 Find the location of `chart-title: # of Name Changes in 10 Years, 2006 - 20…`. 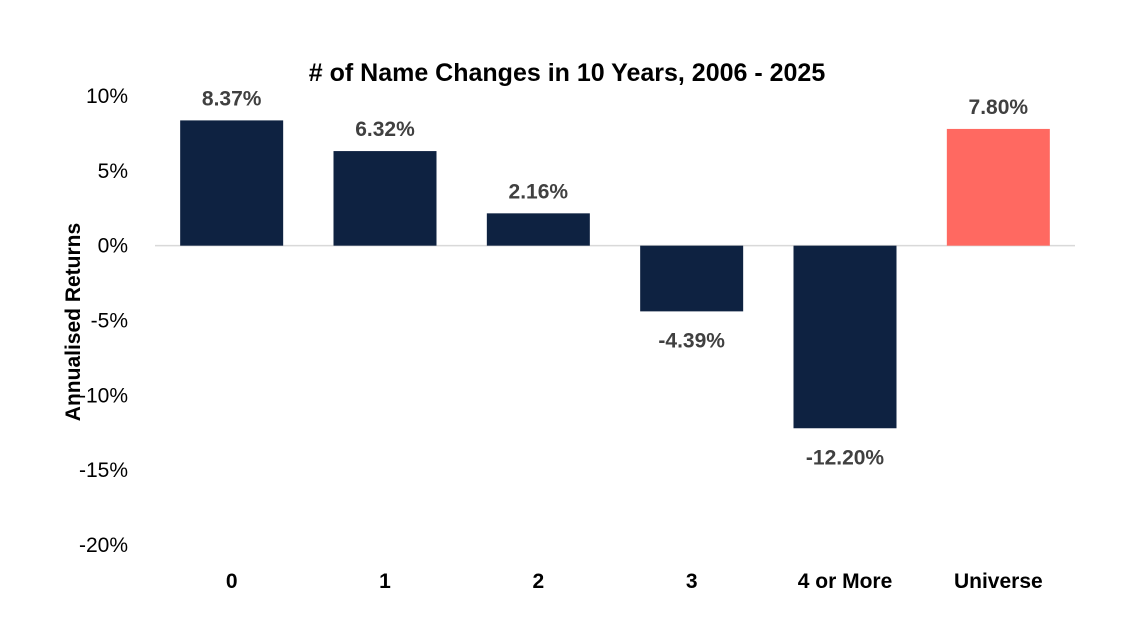

chart-title: # of Name Changes in 10 Years, 2006 - 20… is located at coordinates (567, 73).